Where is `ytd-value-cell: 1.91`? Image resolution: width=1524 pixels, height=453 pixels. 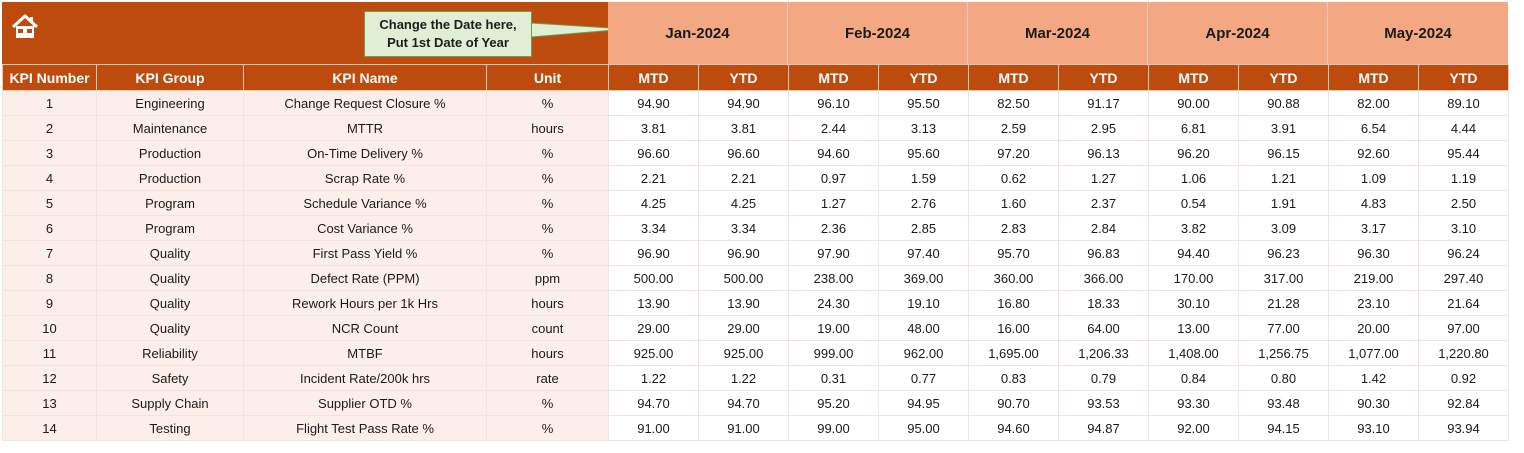
ytd-value-cell: 1.91 is located at coordinates (1283, 203).